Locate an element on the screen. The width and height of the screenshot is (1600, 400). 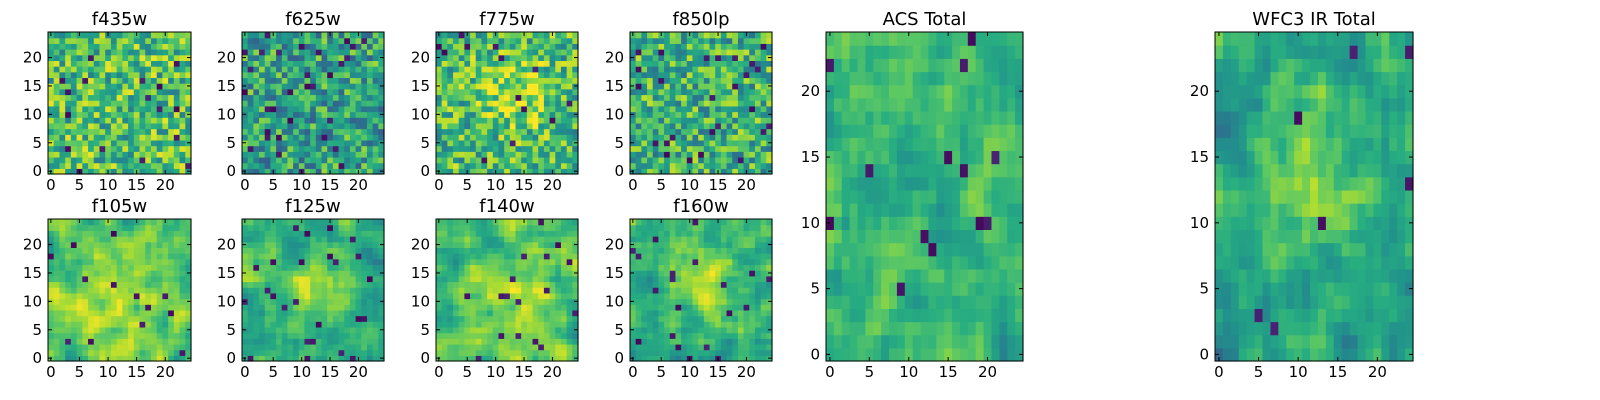
x-tick-label: 20 is located at coordinates (358, 185).